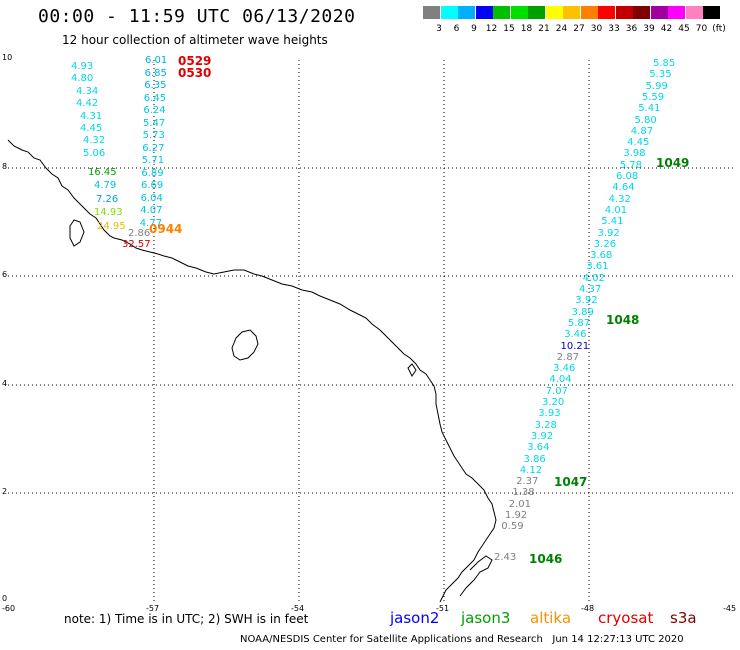  I want to click on wave-height-value: 4.87, so click(642, 131).